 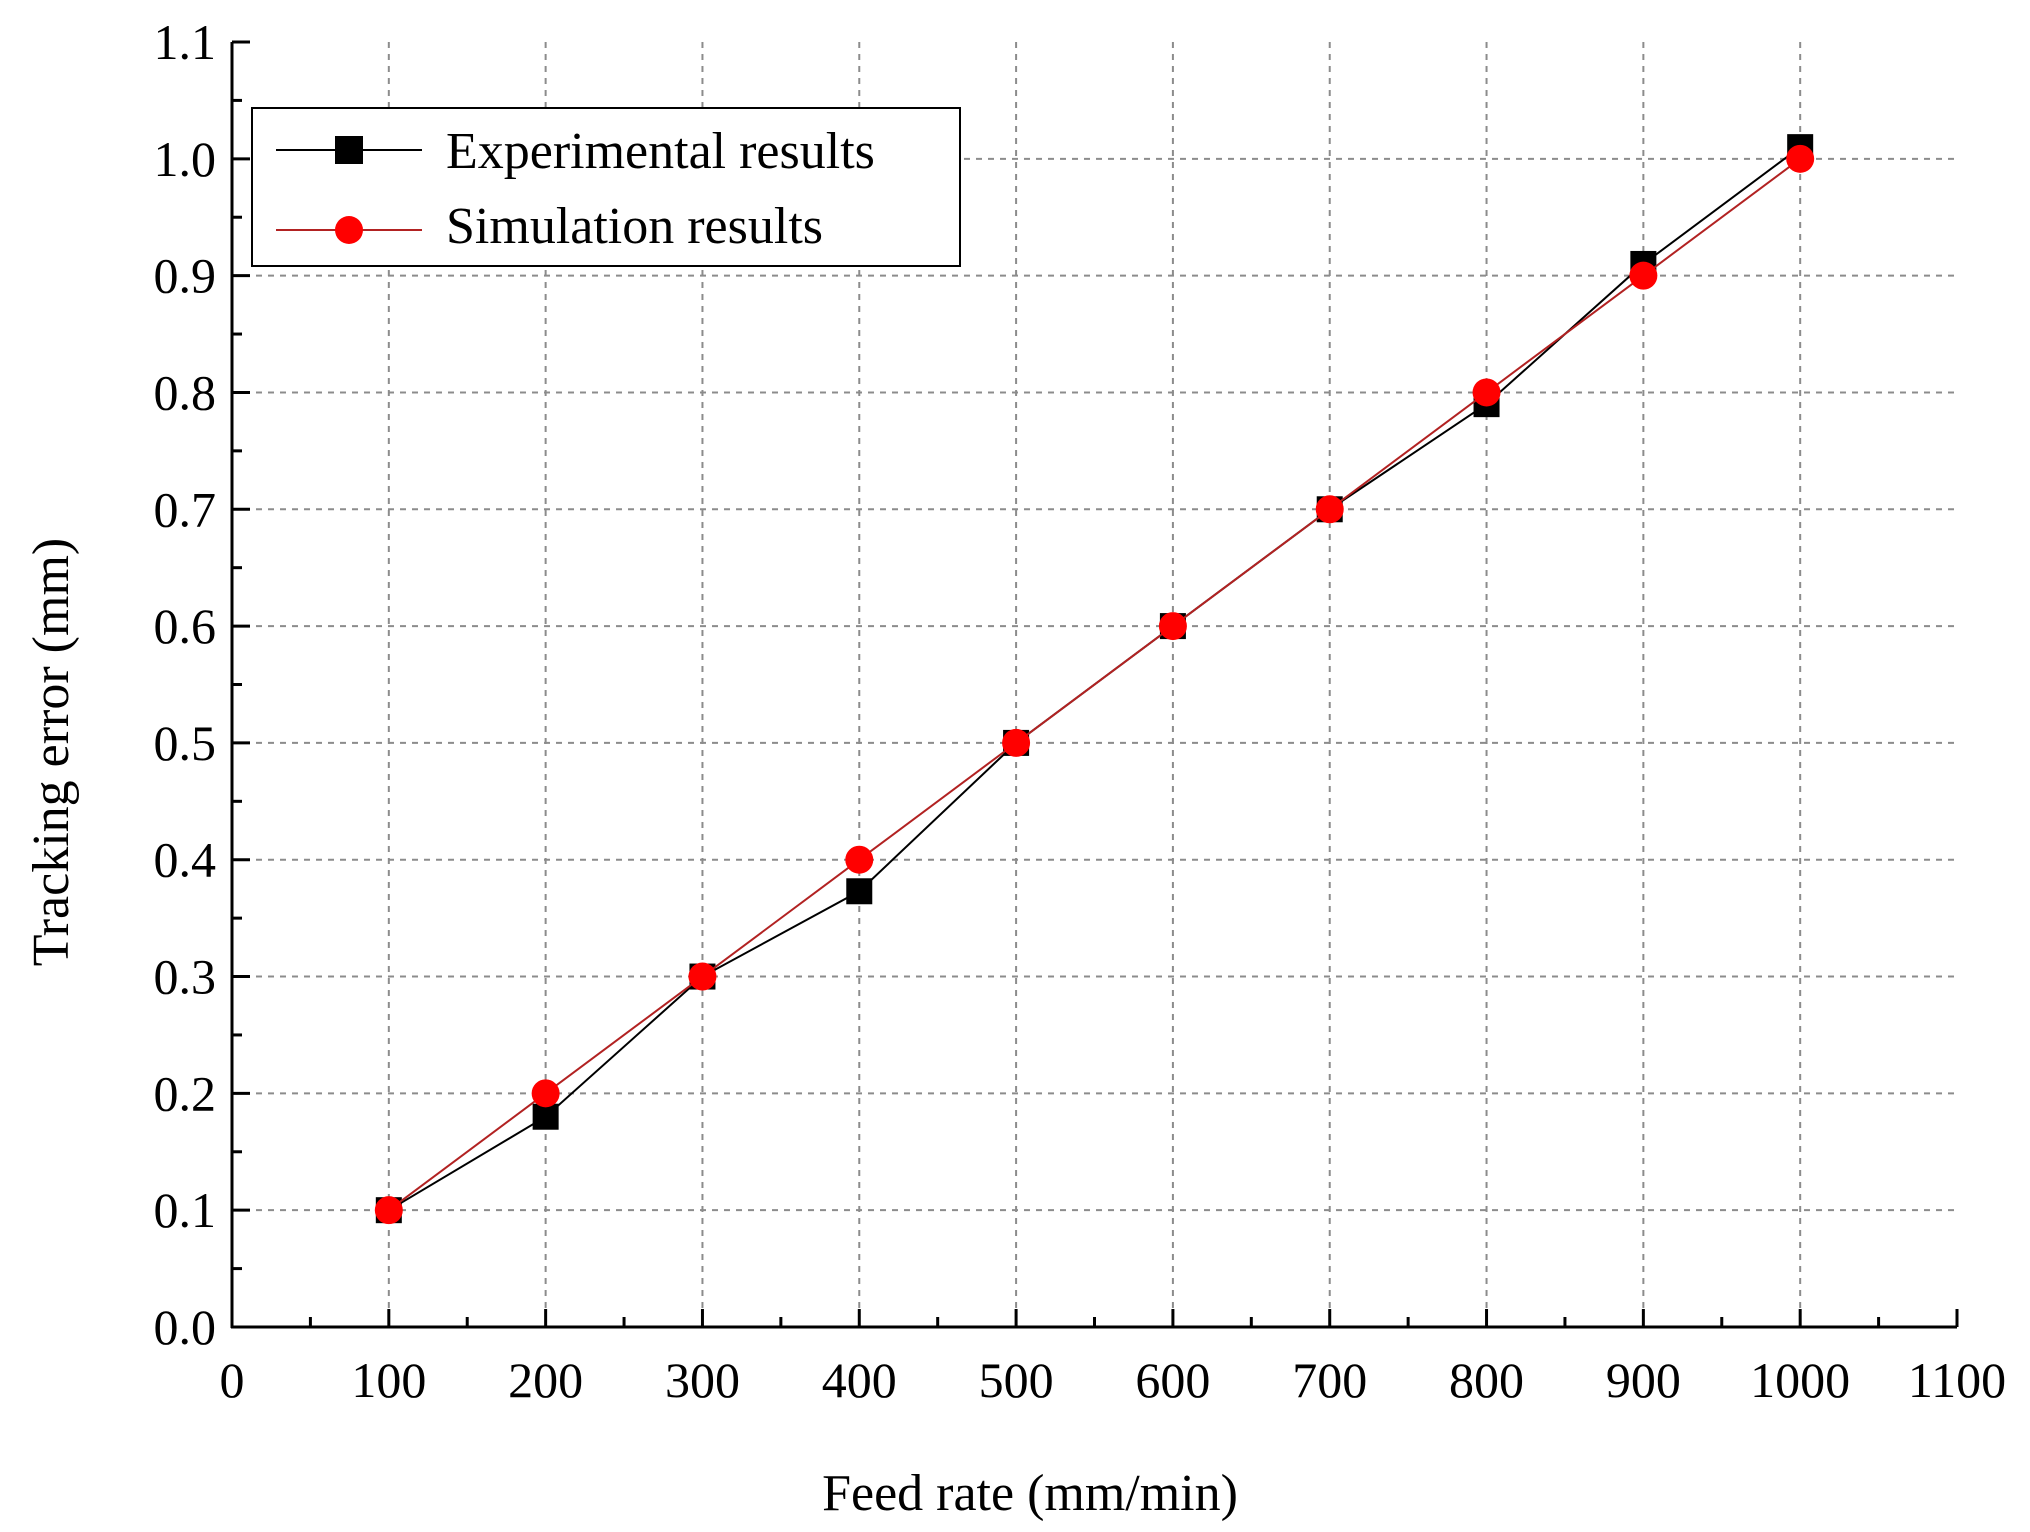 I want to click on y-tick-label: 0.2, so click(x=185, y=1093).